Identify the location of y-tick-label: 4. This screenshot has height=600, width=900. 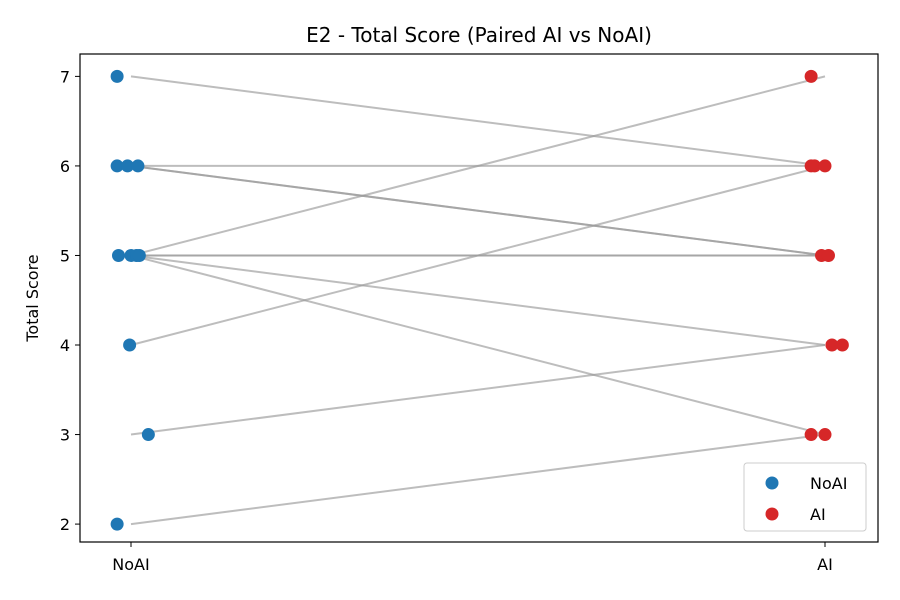
(65, 345).